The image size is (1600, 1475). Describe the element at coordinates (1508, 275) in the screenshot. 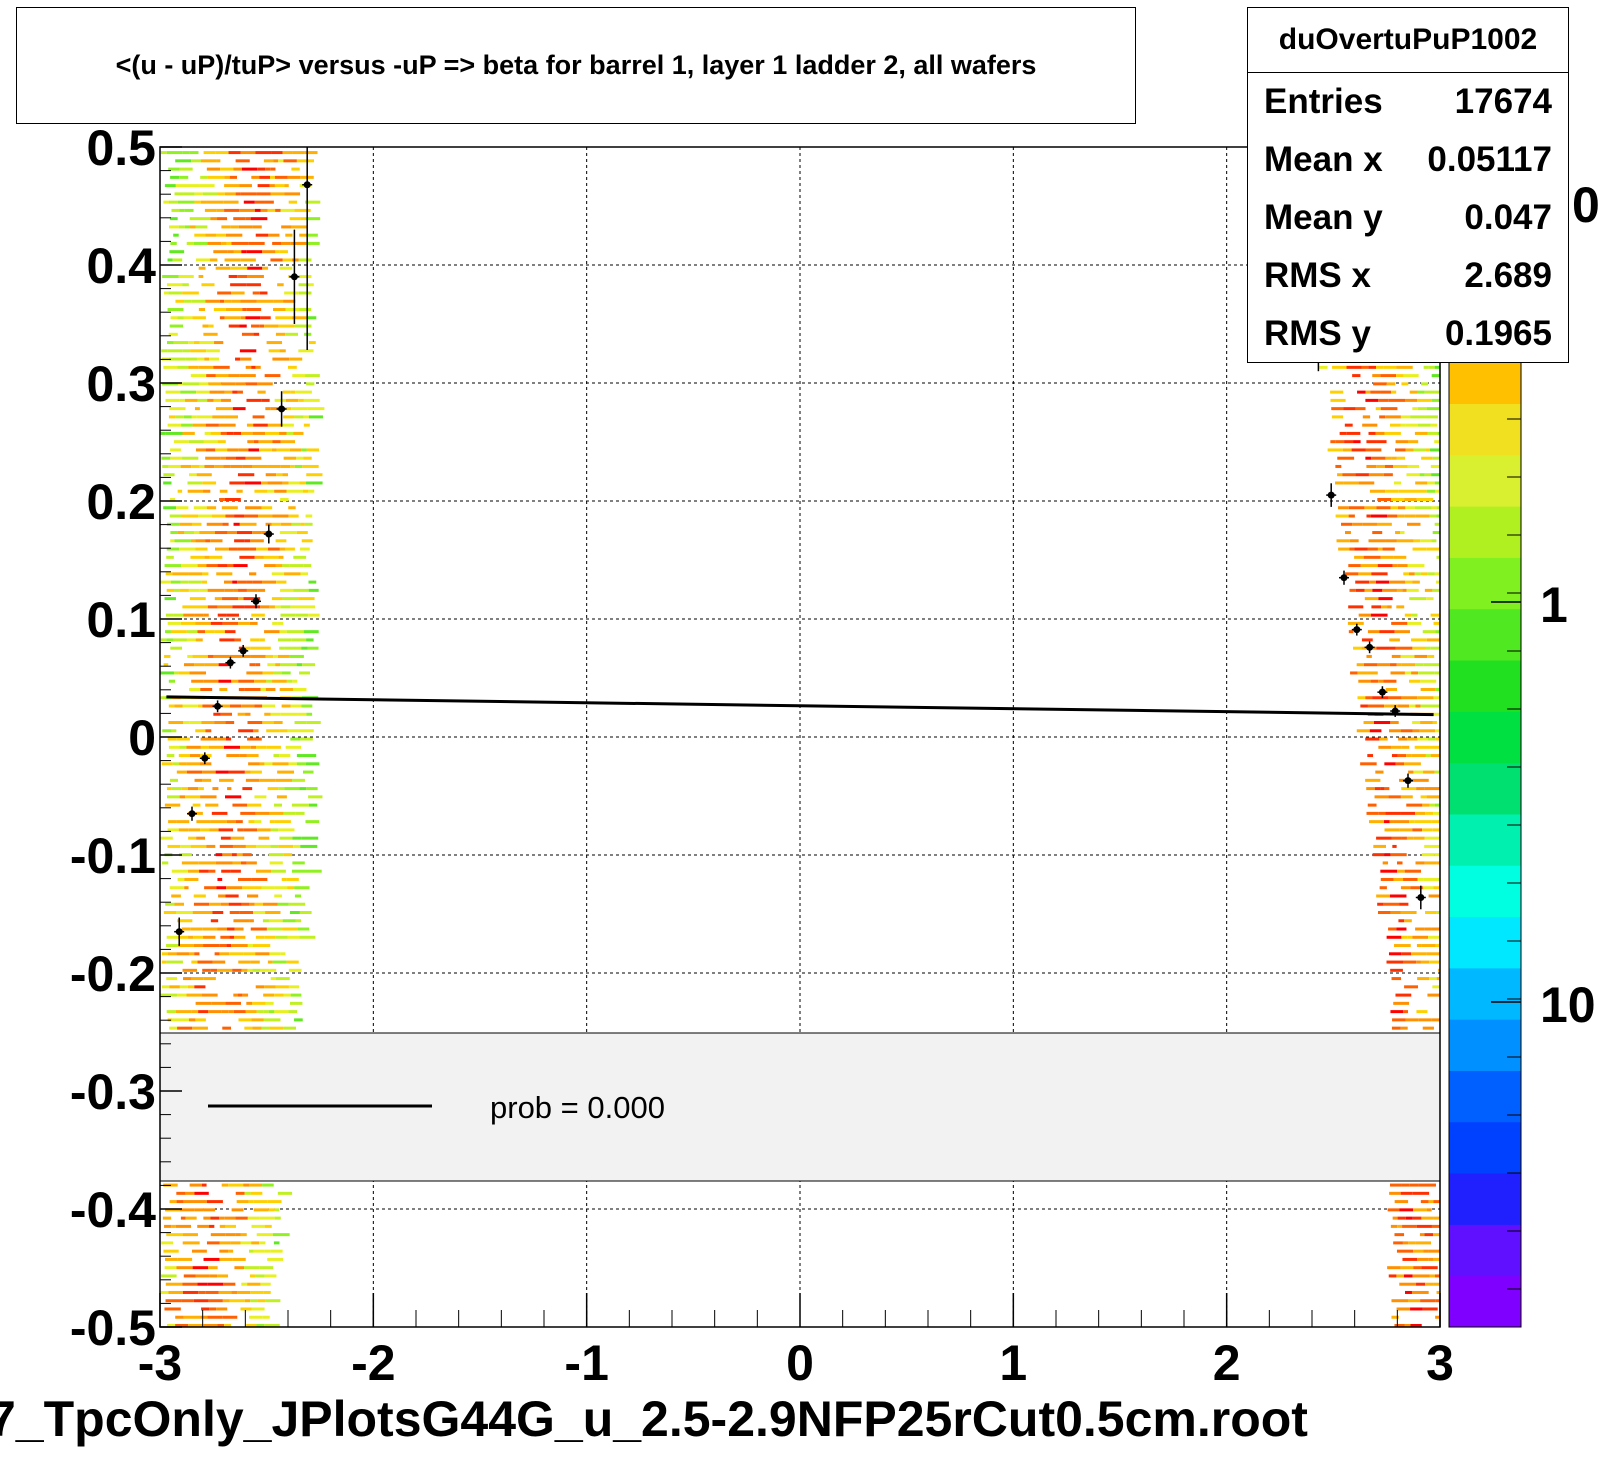

I see `stats-value: 2.689` at that location.